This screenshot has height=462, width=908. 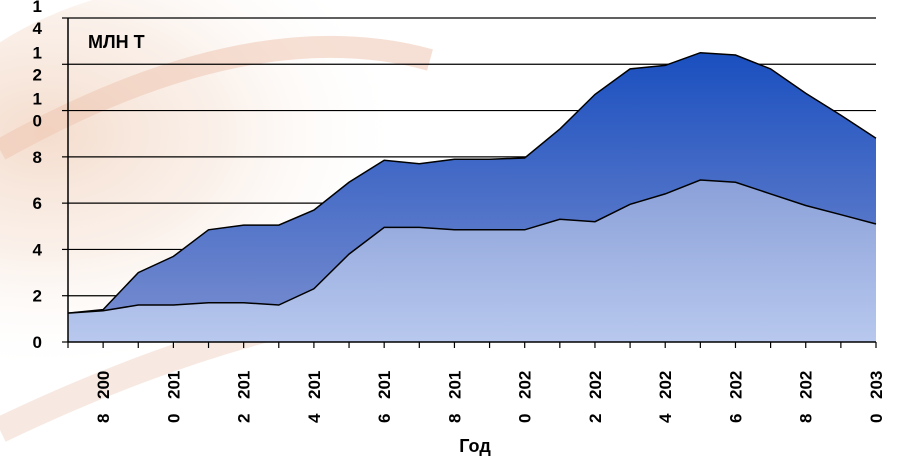 I want to click on svg-text: 2012, so click(x=244, y=397).